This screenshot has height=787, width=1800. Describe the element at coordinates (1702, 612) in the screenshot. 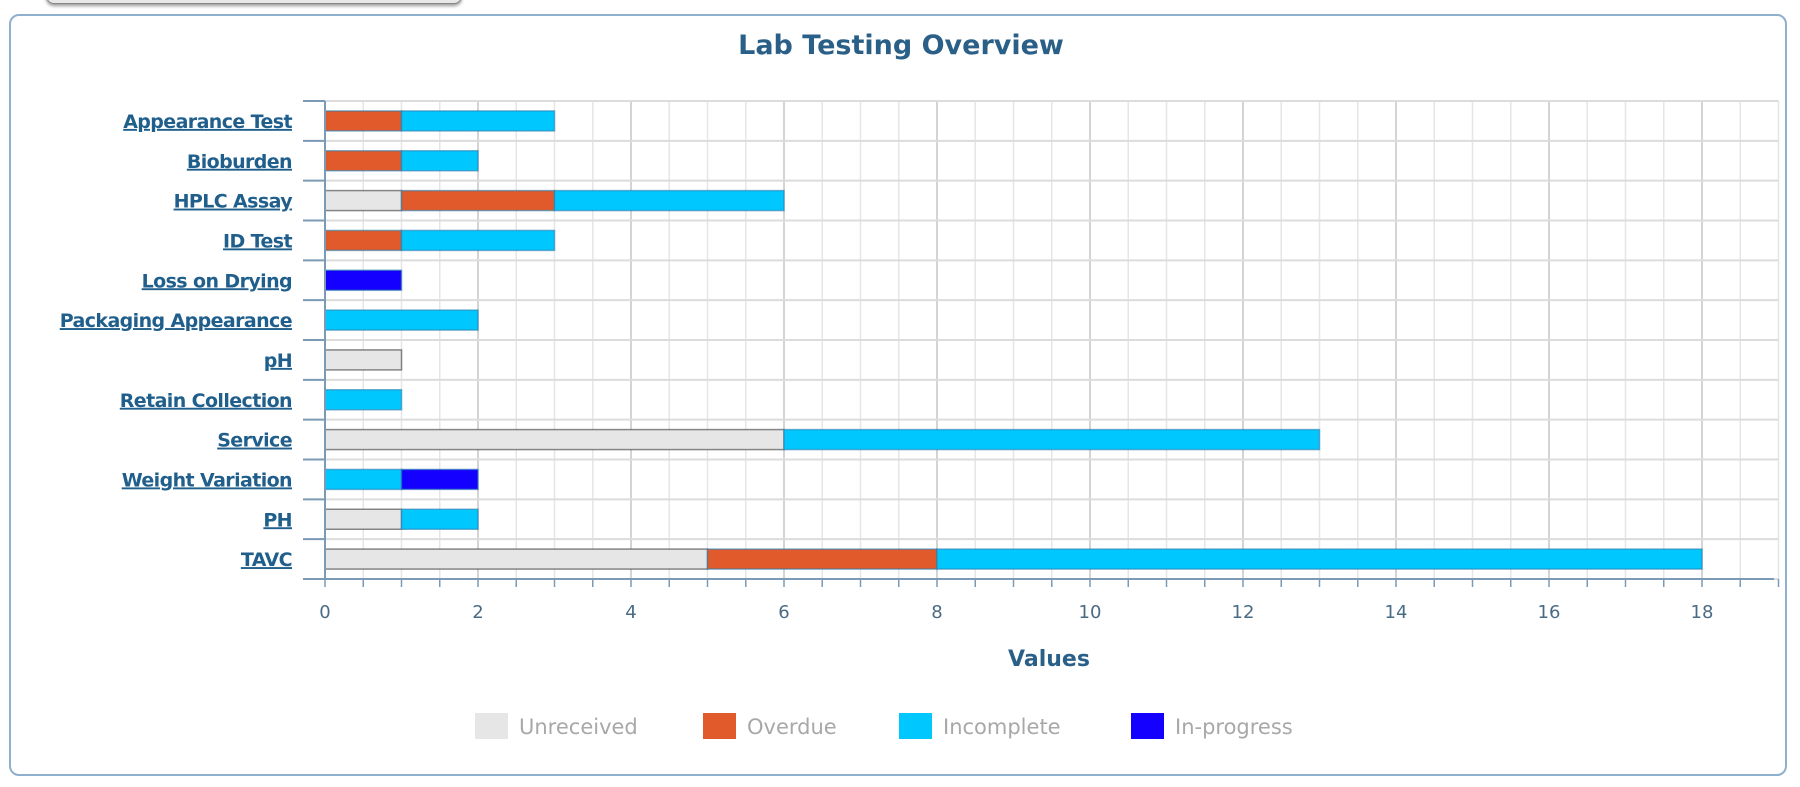

I see `x-tick-label: 18` at that location.